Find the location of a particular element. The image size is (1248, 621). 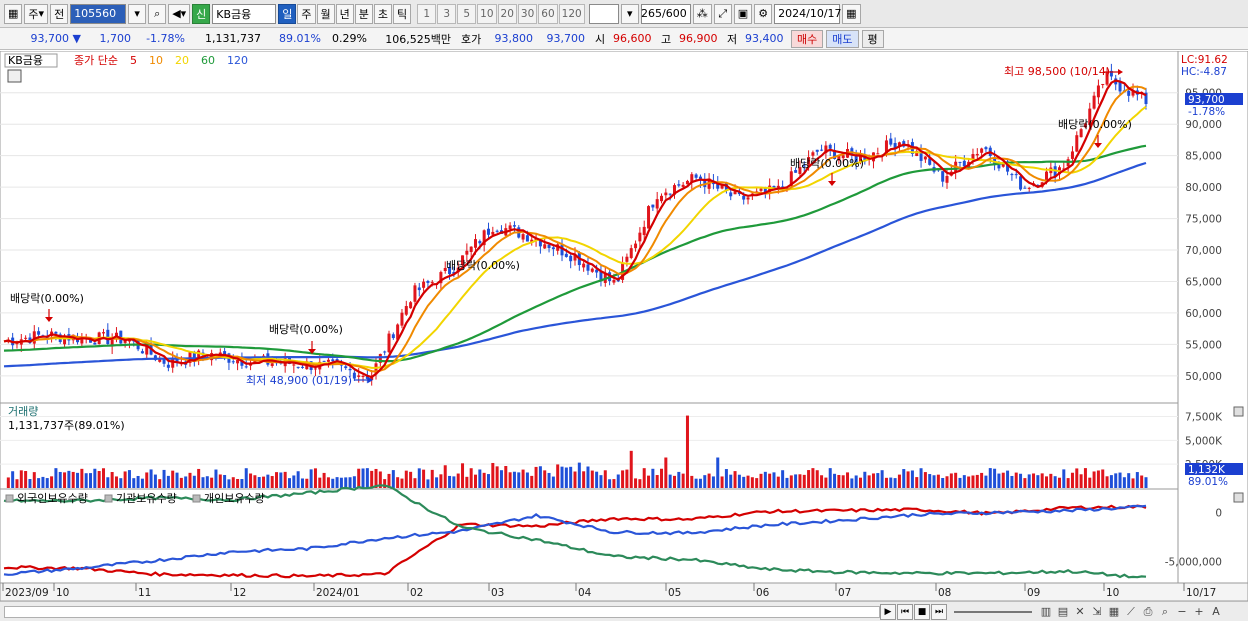

interval-button-6: 틱 is located at coordinates (402, 13).